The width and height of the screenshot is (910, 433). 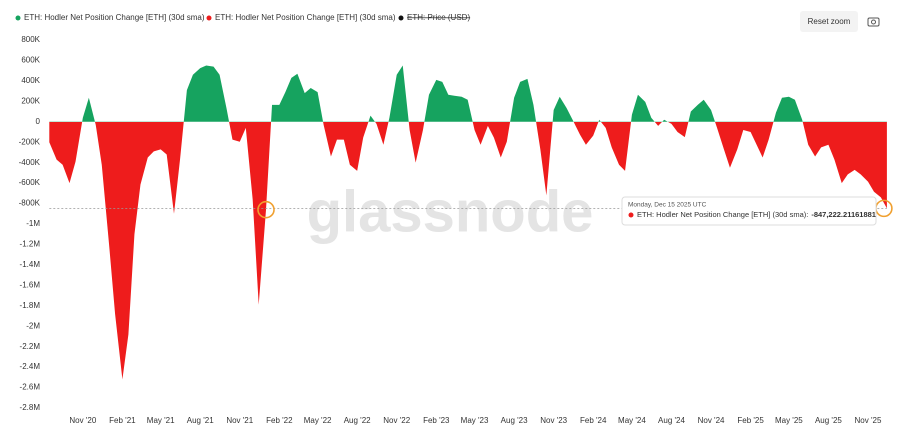 What do you see at coordinates (357, 420) in the screenshot?
I see `x-tick-label: Aug '22` at bounding box center [357, 420].